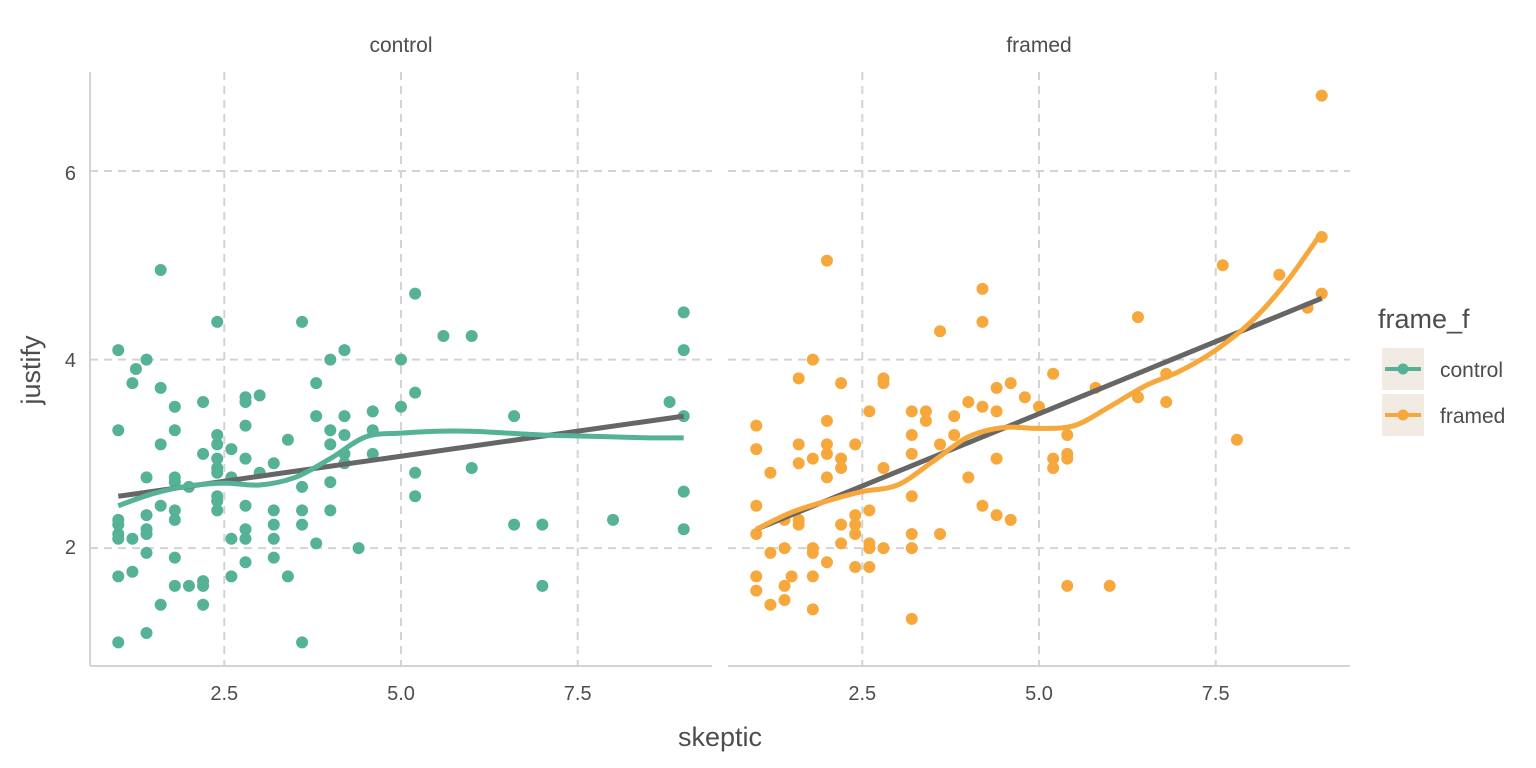  What do you see at coordinates (1039, 694) in the screenshot?
I see `x-tick-label: 5.0` at bounding box center [1039, 694].